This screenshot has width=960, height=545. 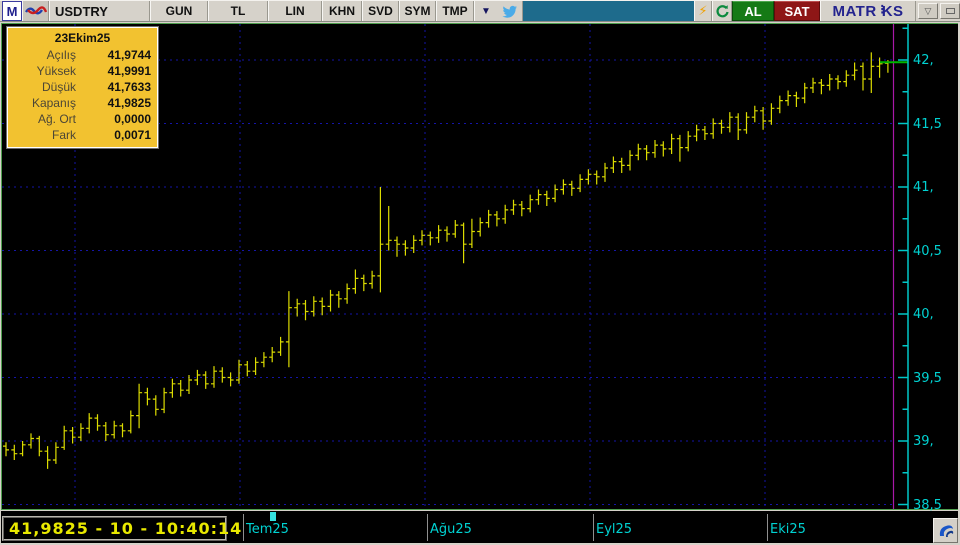 What do you see at coordinates (923, 441) in the screenshot?
I see `y-axis-label: 39,` at bounding box center [923, 441].